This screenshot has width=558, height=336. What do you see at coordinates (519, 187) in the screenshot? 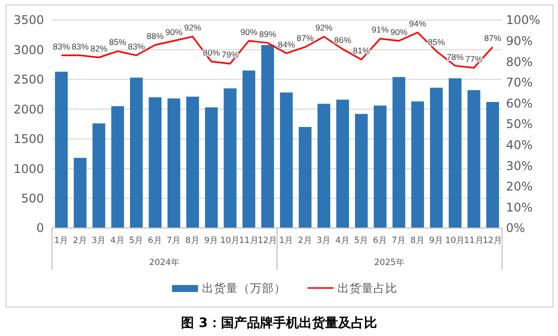
I see `y2-tick-label: 20%` at bounding box center [519, 187].